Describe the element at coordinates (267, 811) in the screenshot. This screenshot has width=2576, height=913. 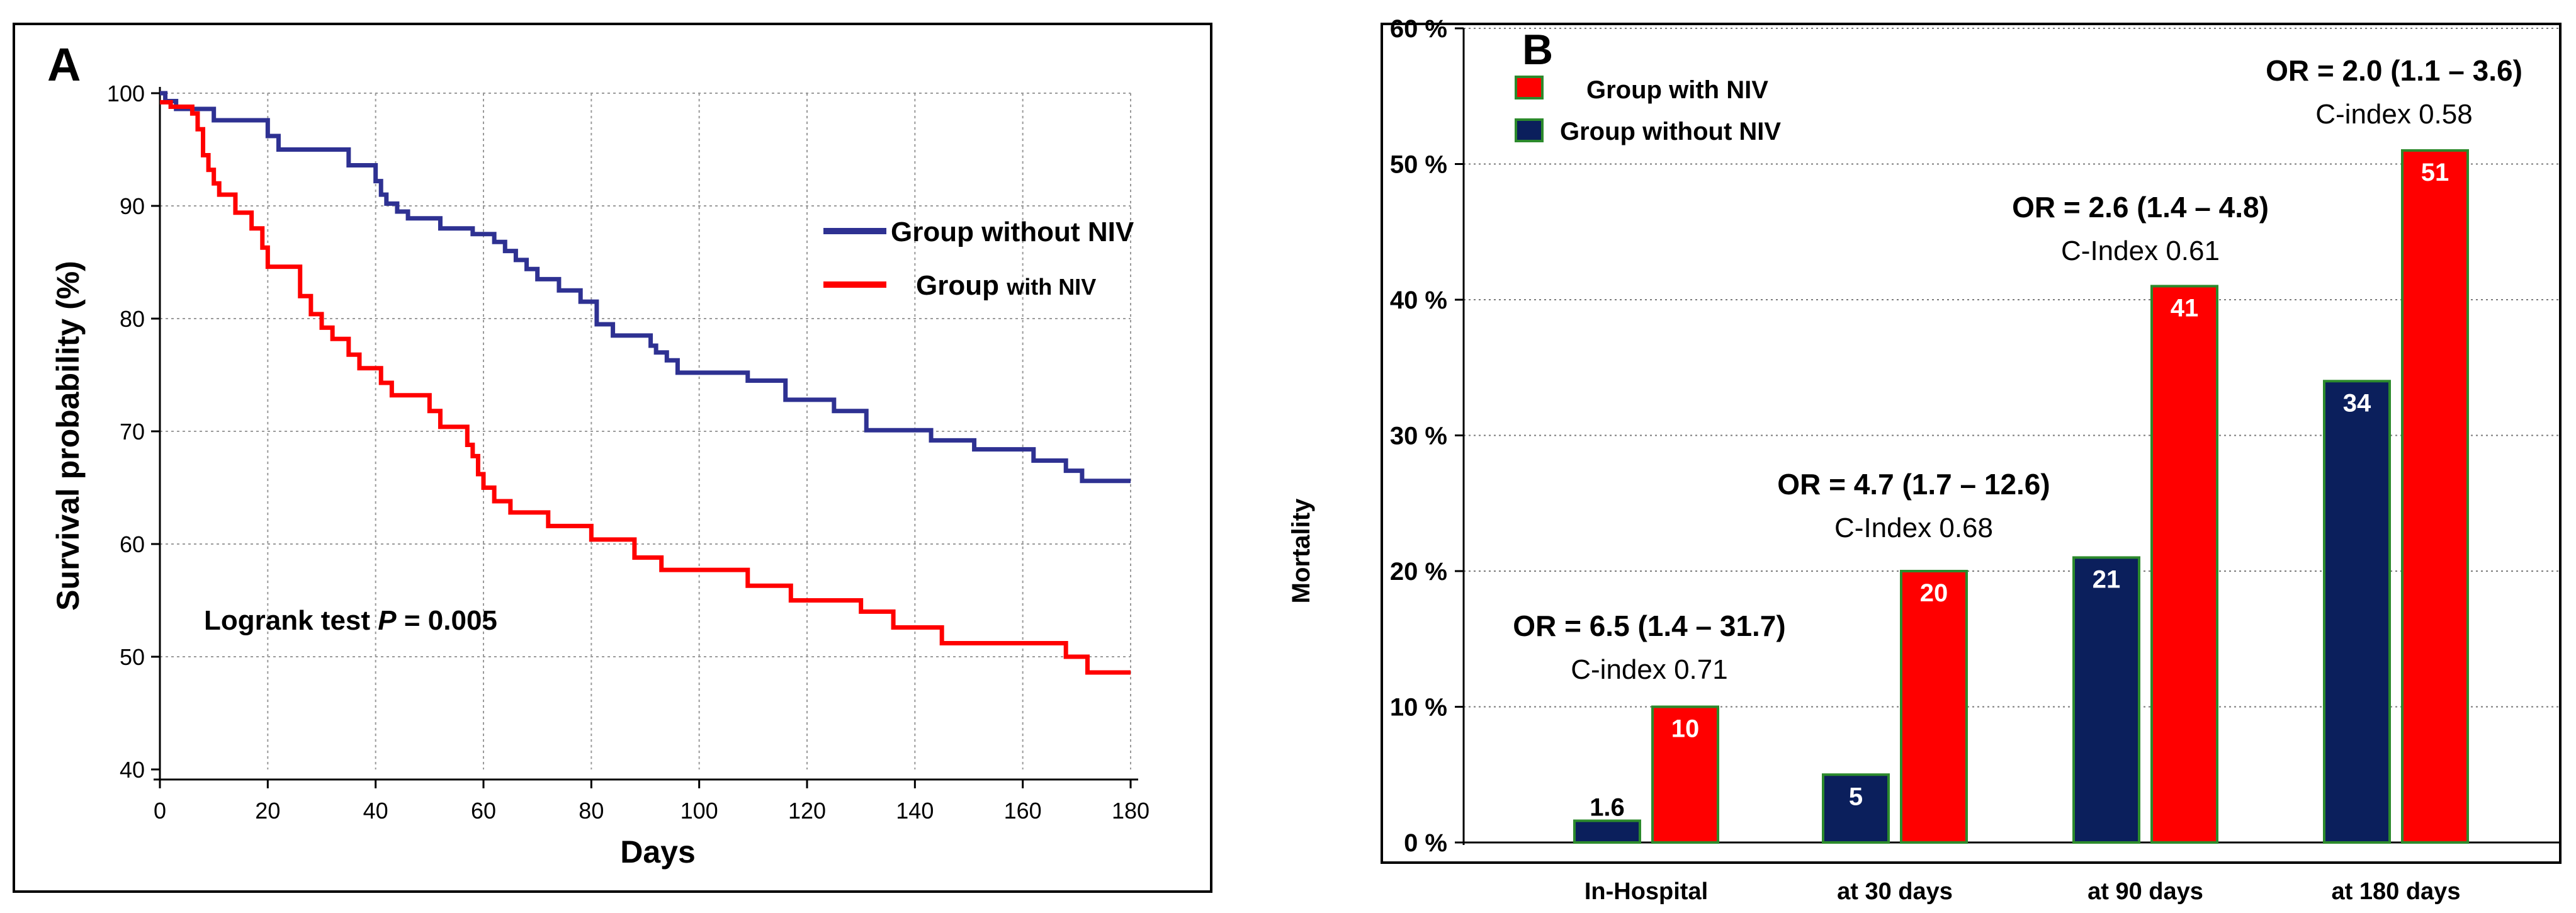
I see `panel-a-x-tick-label: 20` at that location.